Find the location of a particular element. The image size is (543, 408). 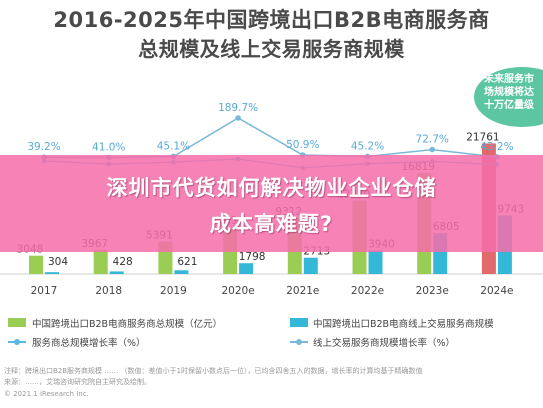

footnote-copyright: © 2021.1 iResearch Inc. is located at coordinates (46, 394).